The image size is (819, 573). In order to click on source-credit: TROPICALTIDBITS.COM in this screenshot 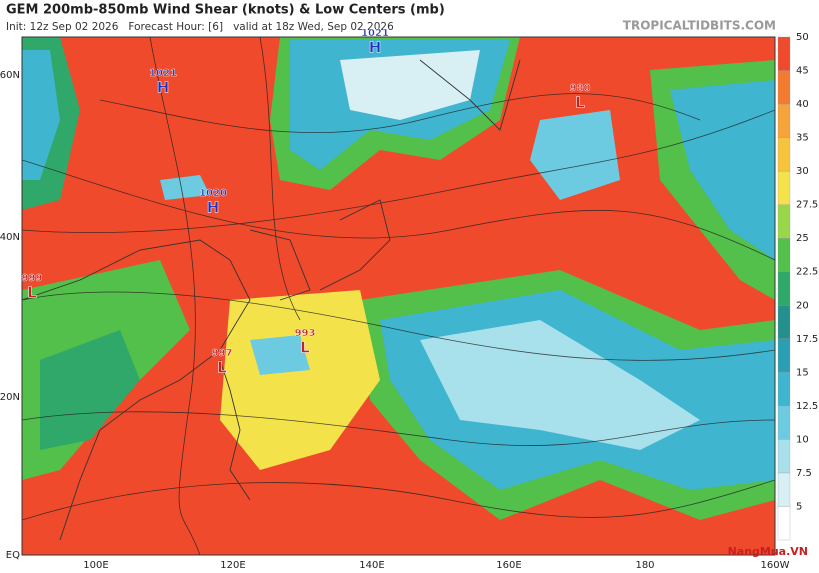, I will do `click(699, 26)`.